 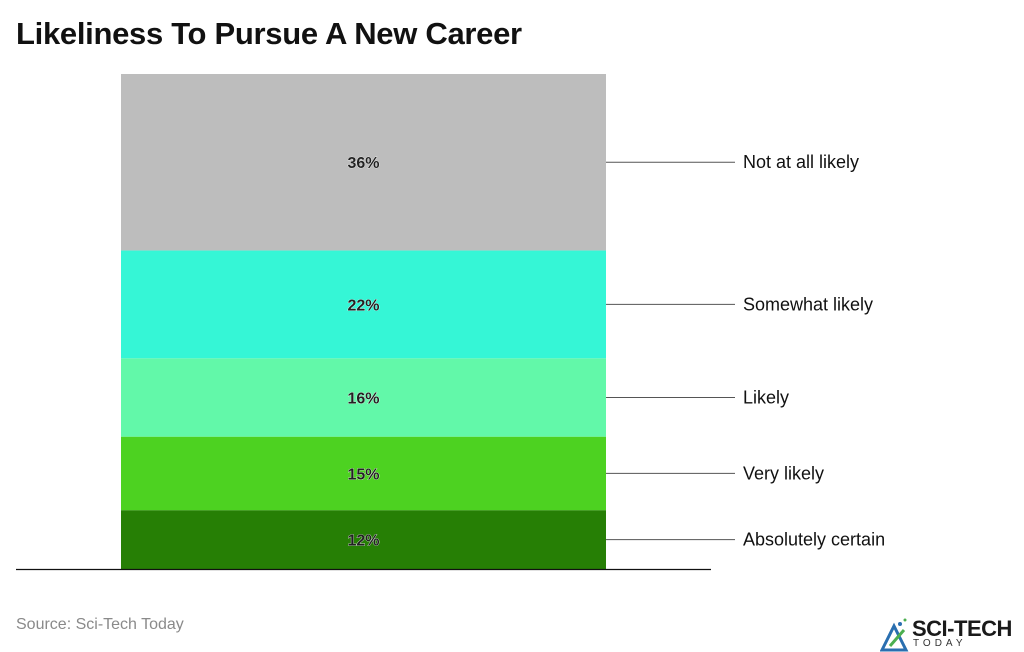 I want to click on chart-title: Likeliness To Pursue A New Career, so click(x=269, y=33).